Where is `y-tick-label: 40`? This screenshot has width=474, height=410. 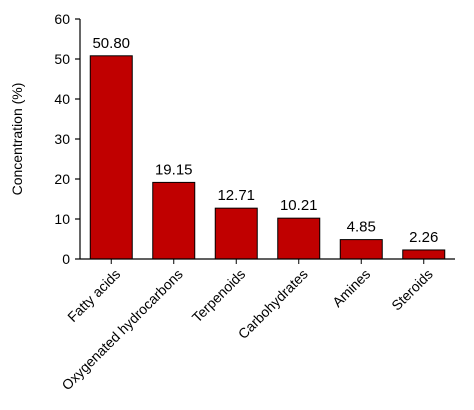
y-tick-label: 40 is located at coordinates (62, 99).